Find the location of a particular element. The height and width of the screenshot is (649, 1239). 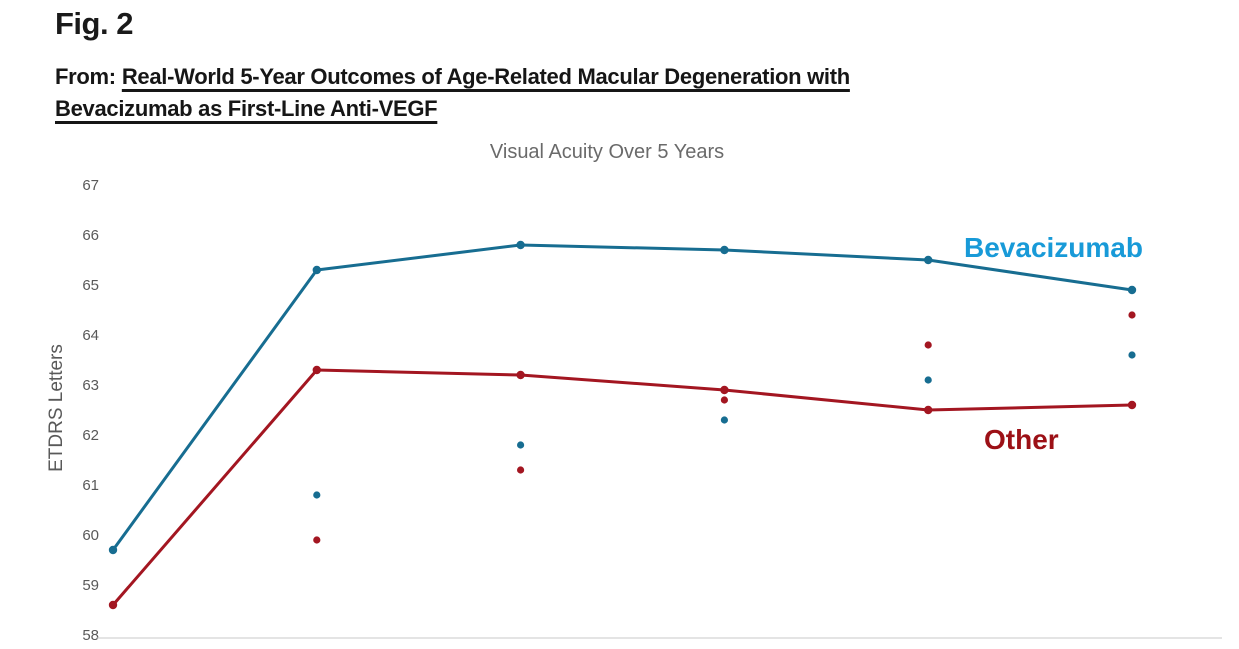

series-label-bevacizumab: Bevacizumab is located at coordinates (1053, 247).